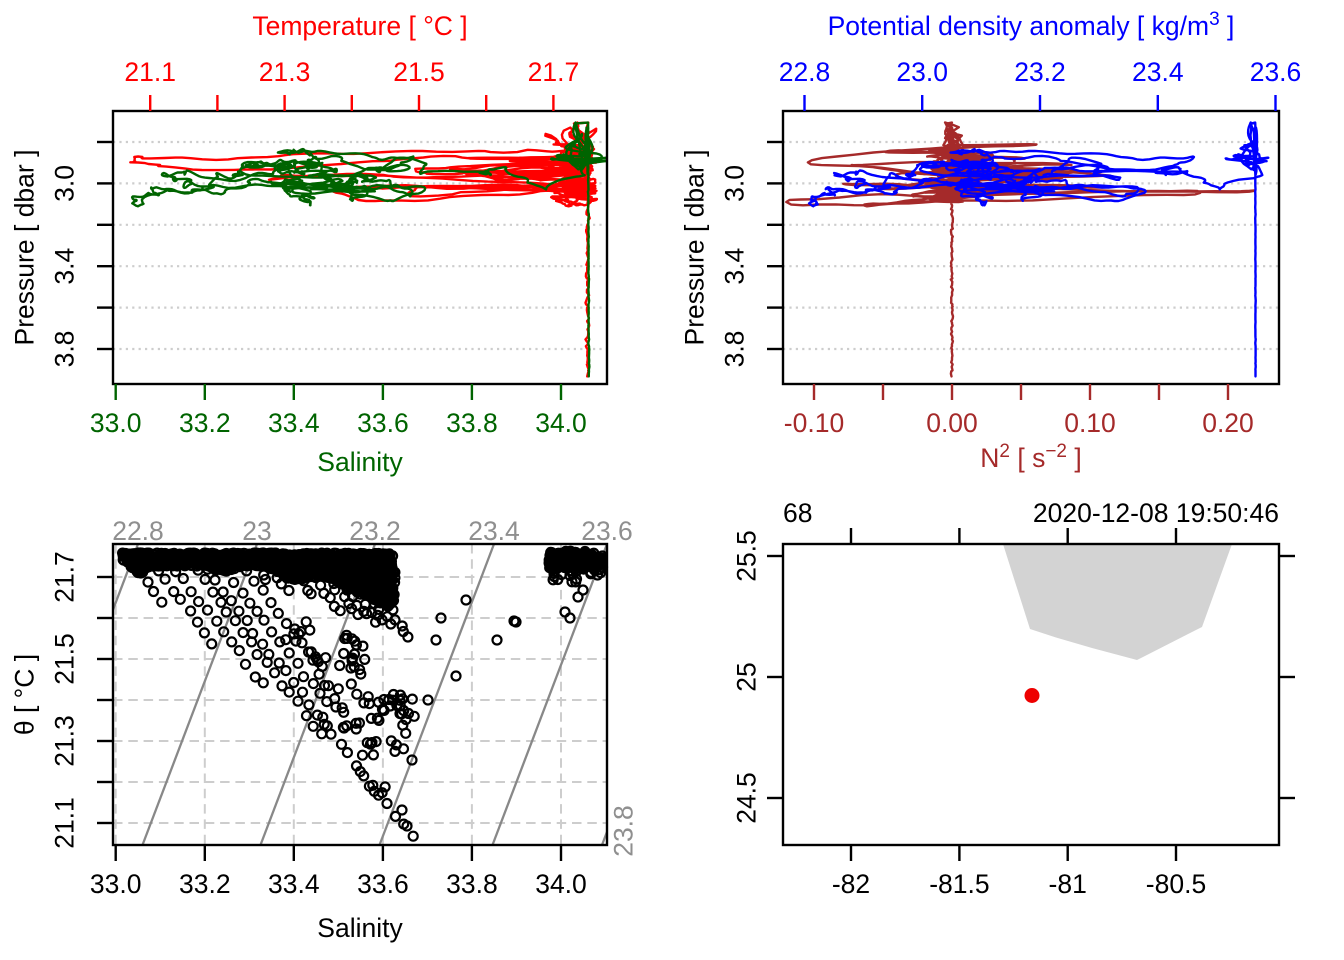  Describe the element at coordinates (851, 884) in the screenshot. I see `svg-text: -82` at that location.